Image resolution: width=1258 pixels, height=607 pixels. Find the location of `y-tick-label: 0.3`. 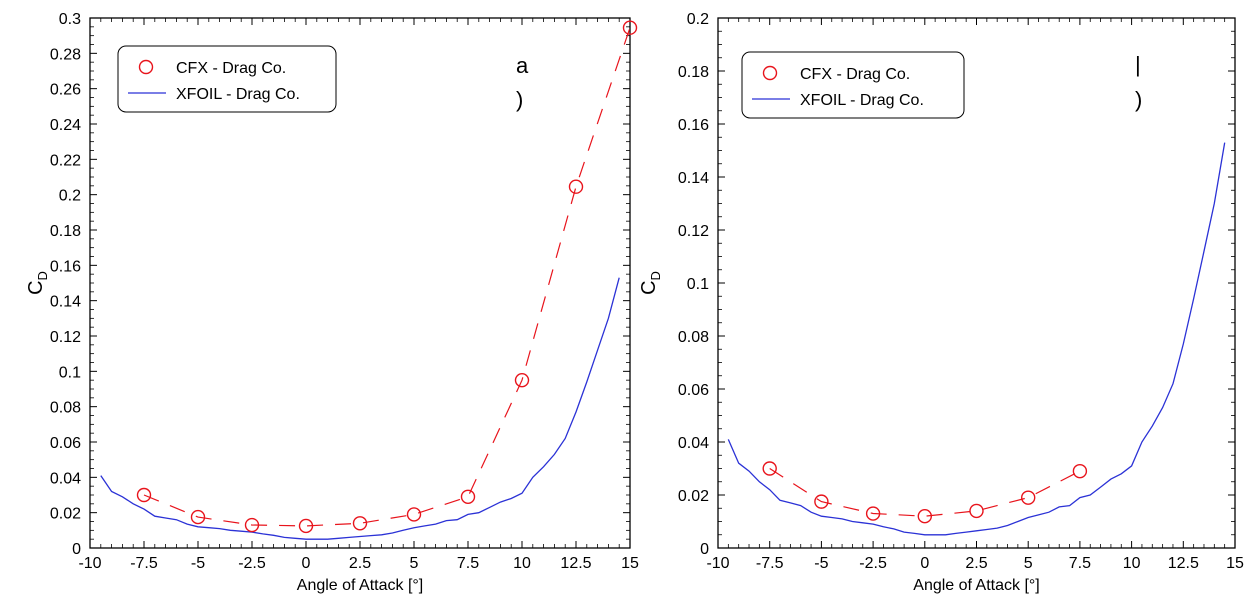

y-tick-label: 0.3 is located at coordinates (70, 19).